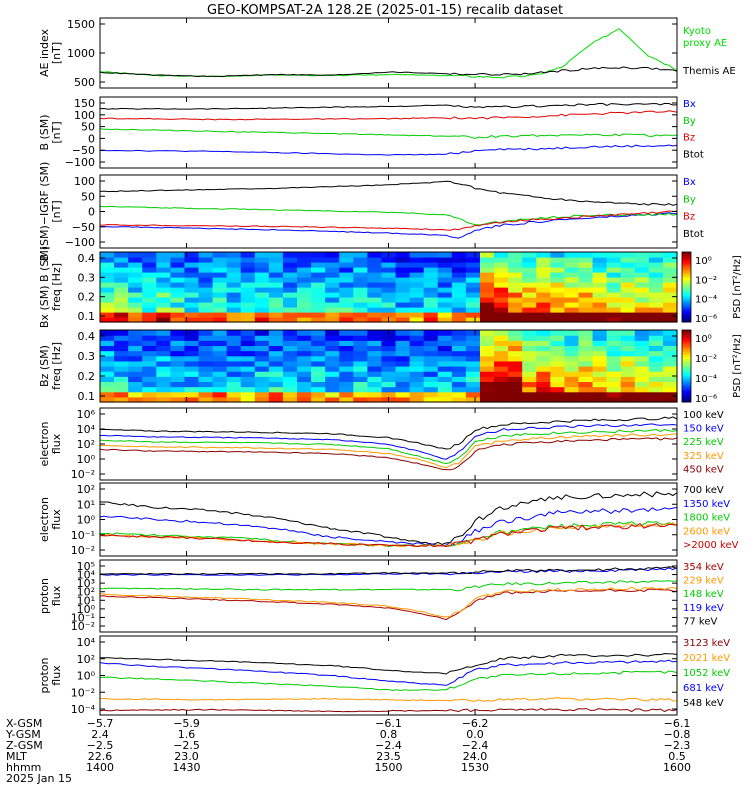 Image resolution: width=750 pixels, height=804 pixels. Describe the element at coordinates (83, 626) in the screenshot. I see `y-tick-label: 10⁻²` at that location.